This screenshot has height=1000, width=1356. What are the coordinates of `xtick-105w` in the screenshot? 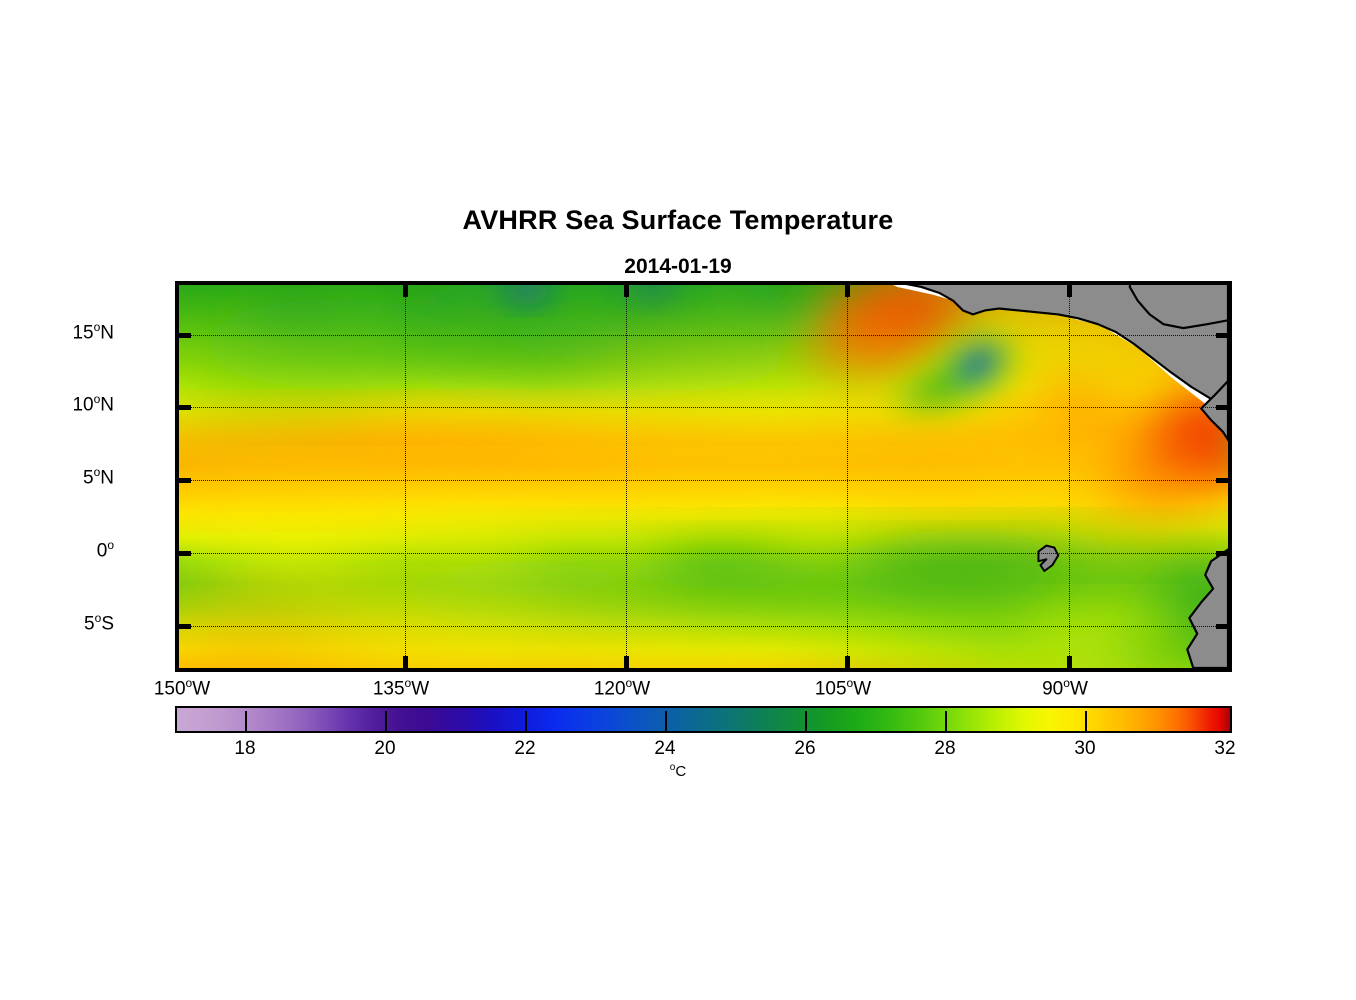 It's located at (847, 291).